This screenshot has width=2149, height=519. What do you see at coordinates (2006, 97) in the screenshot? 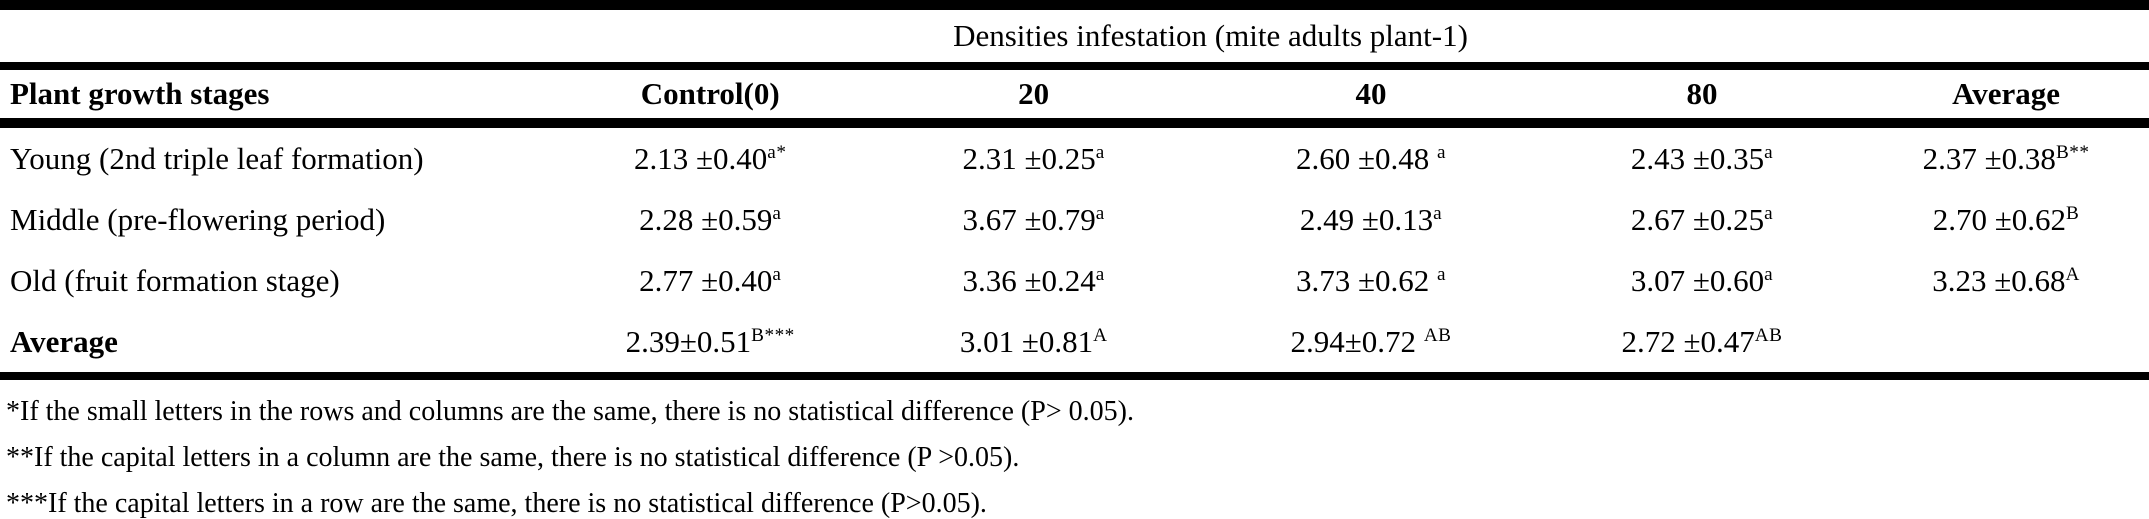
I see `column-header-average: Average` at bounding box center [2006, 97].